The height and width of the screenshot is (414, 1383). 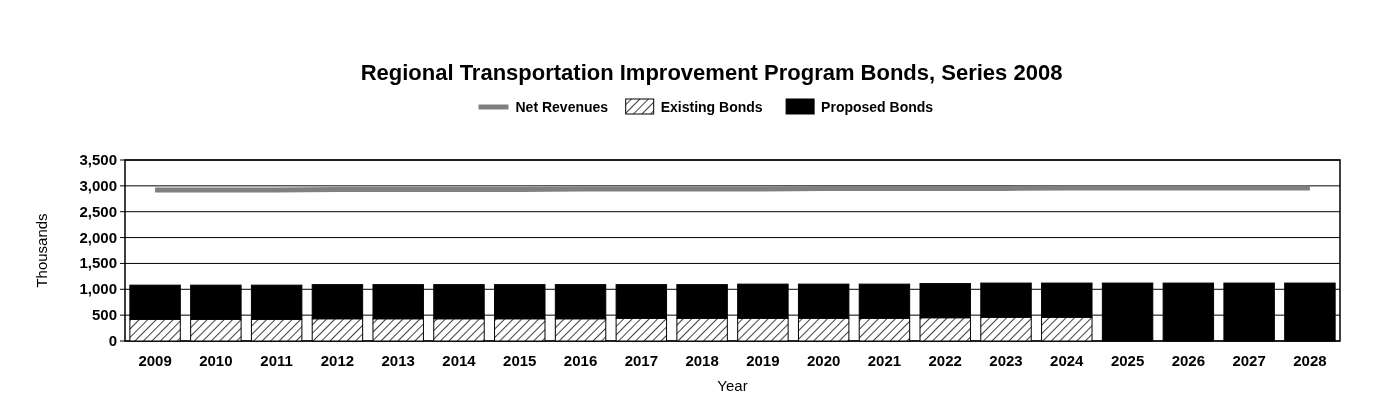 What do you see at coordinates (1249, 360) in the screenshot?
I see `x-tick-label: 2027` at bounding box center [1249, 360].